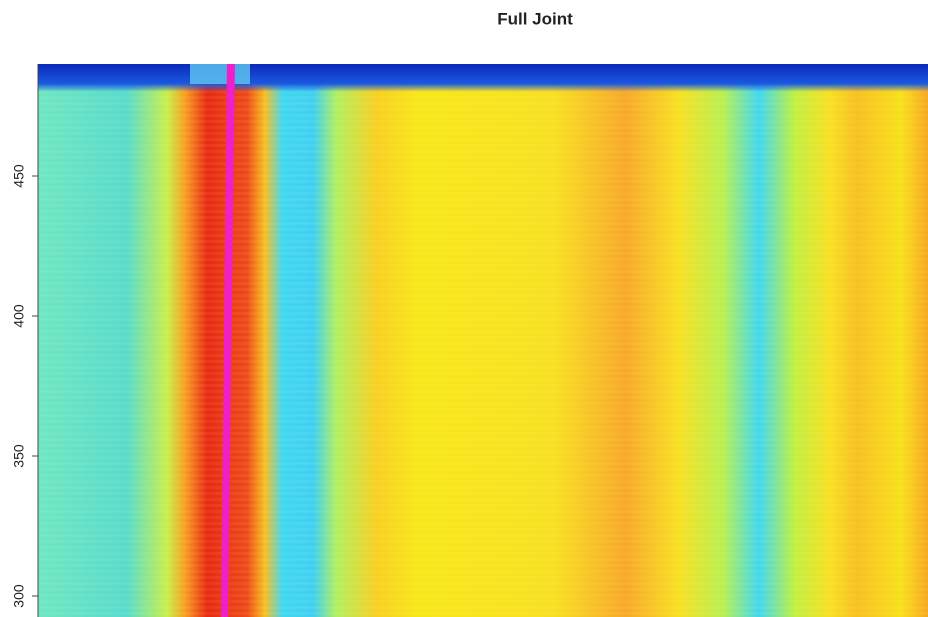  I want to click on top-band-gap, so click(220, 74).